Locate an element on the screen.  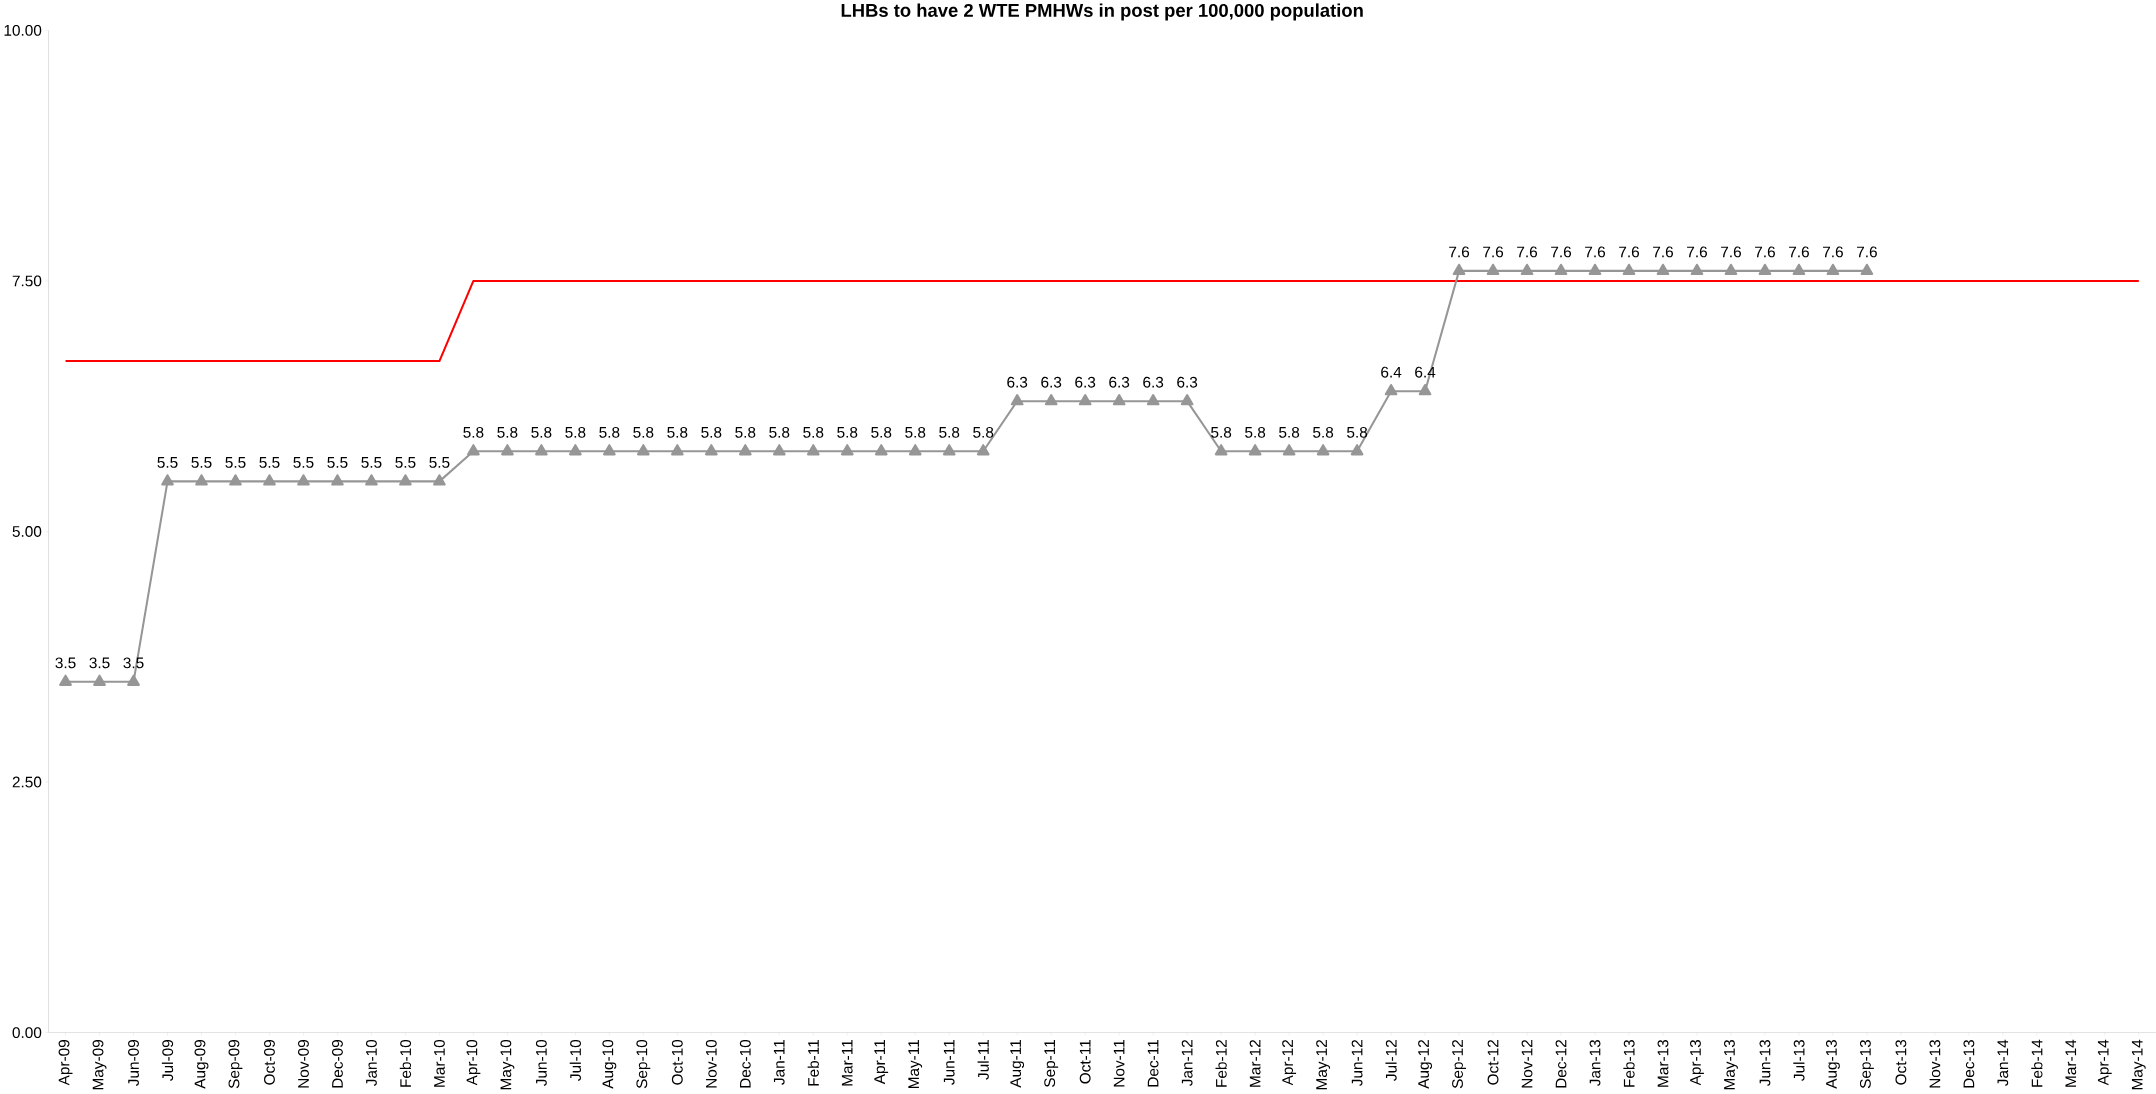
chart-title: LHBs to have 2 WTE PMHWs in post per 100,000 population is located at coordinates (1102, 12).